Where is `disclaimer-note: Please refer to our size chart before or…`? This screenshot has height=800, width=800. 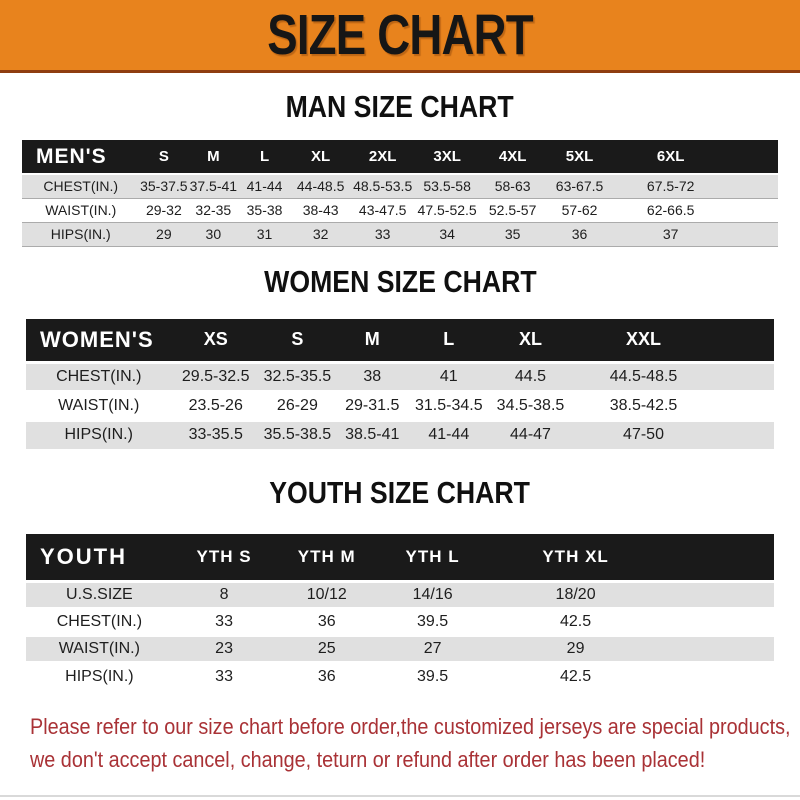
disclaimer-note: Please refer to our size chart before or… is located at coordinates (415, 745).